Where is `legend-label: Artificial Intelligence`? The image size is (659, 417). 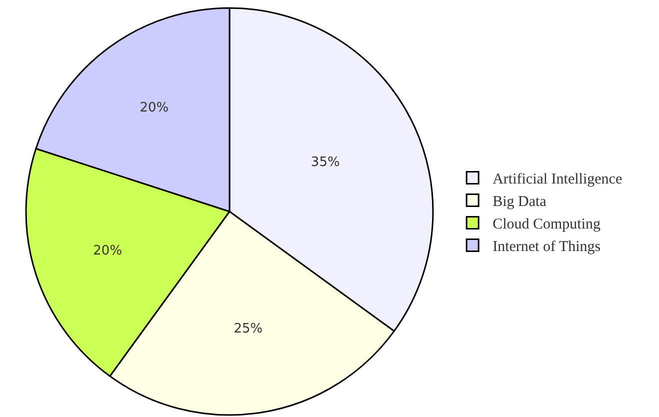 legend-label: Artificial Intelligence is located at coordinates (557, 180).